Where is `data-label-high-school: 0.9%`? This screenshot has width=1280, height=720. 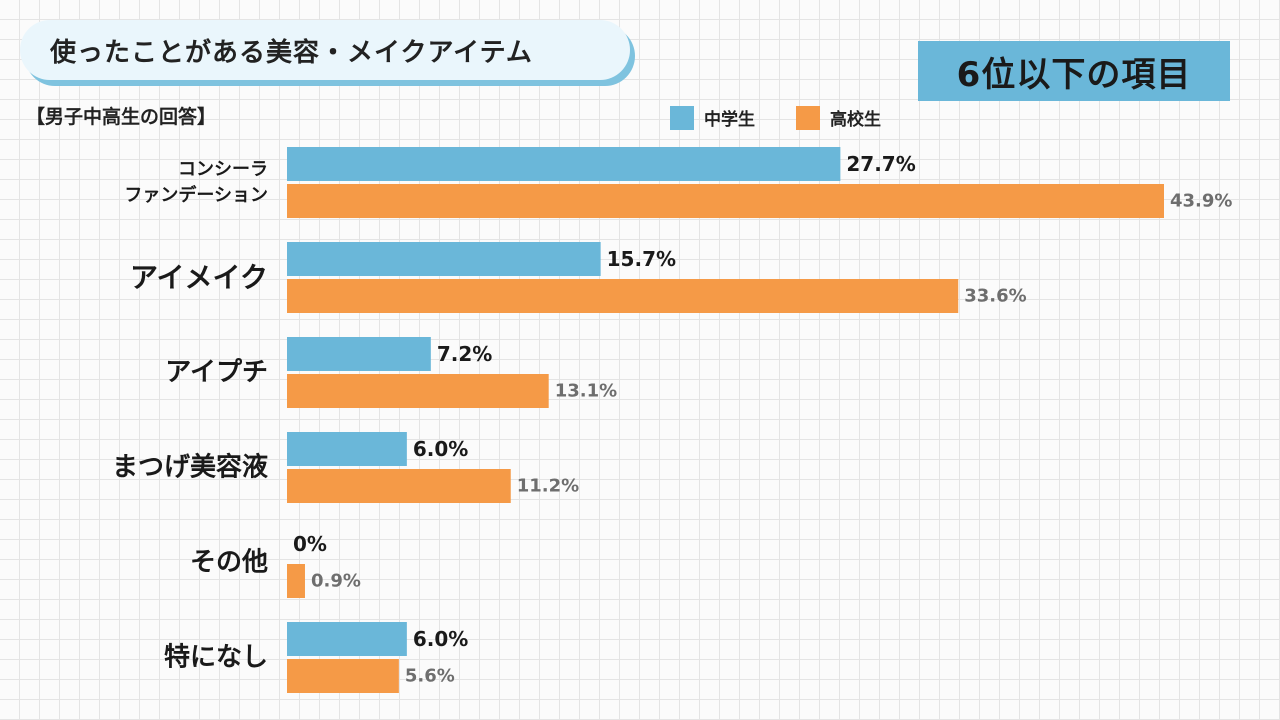
data-label-high-school: 0.9% is located at coordinates (336, 581).